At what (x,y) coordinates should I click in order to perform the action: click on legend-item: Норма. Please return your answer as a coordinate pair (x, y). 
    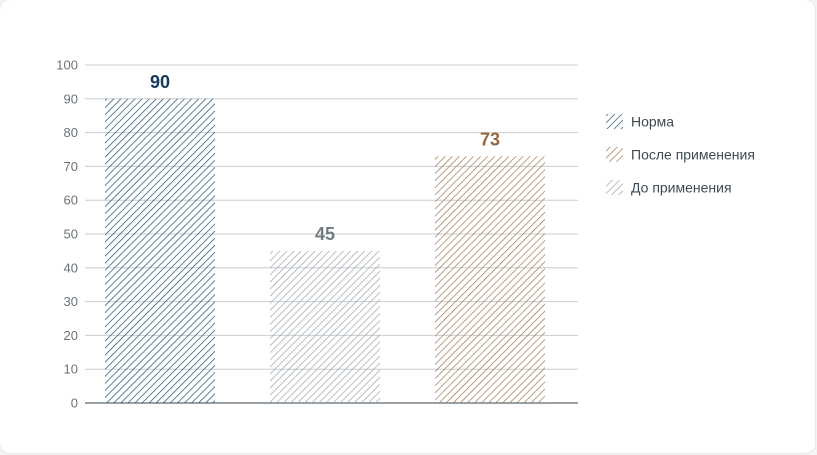
    Looking at the image, I should click on (640, 122).